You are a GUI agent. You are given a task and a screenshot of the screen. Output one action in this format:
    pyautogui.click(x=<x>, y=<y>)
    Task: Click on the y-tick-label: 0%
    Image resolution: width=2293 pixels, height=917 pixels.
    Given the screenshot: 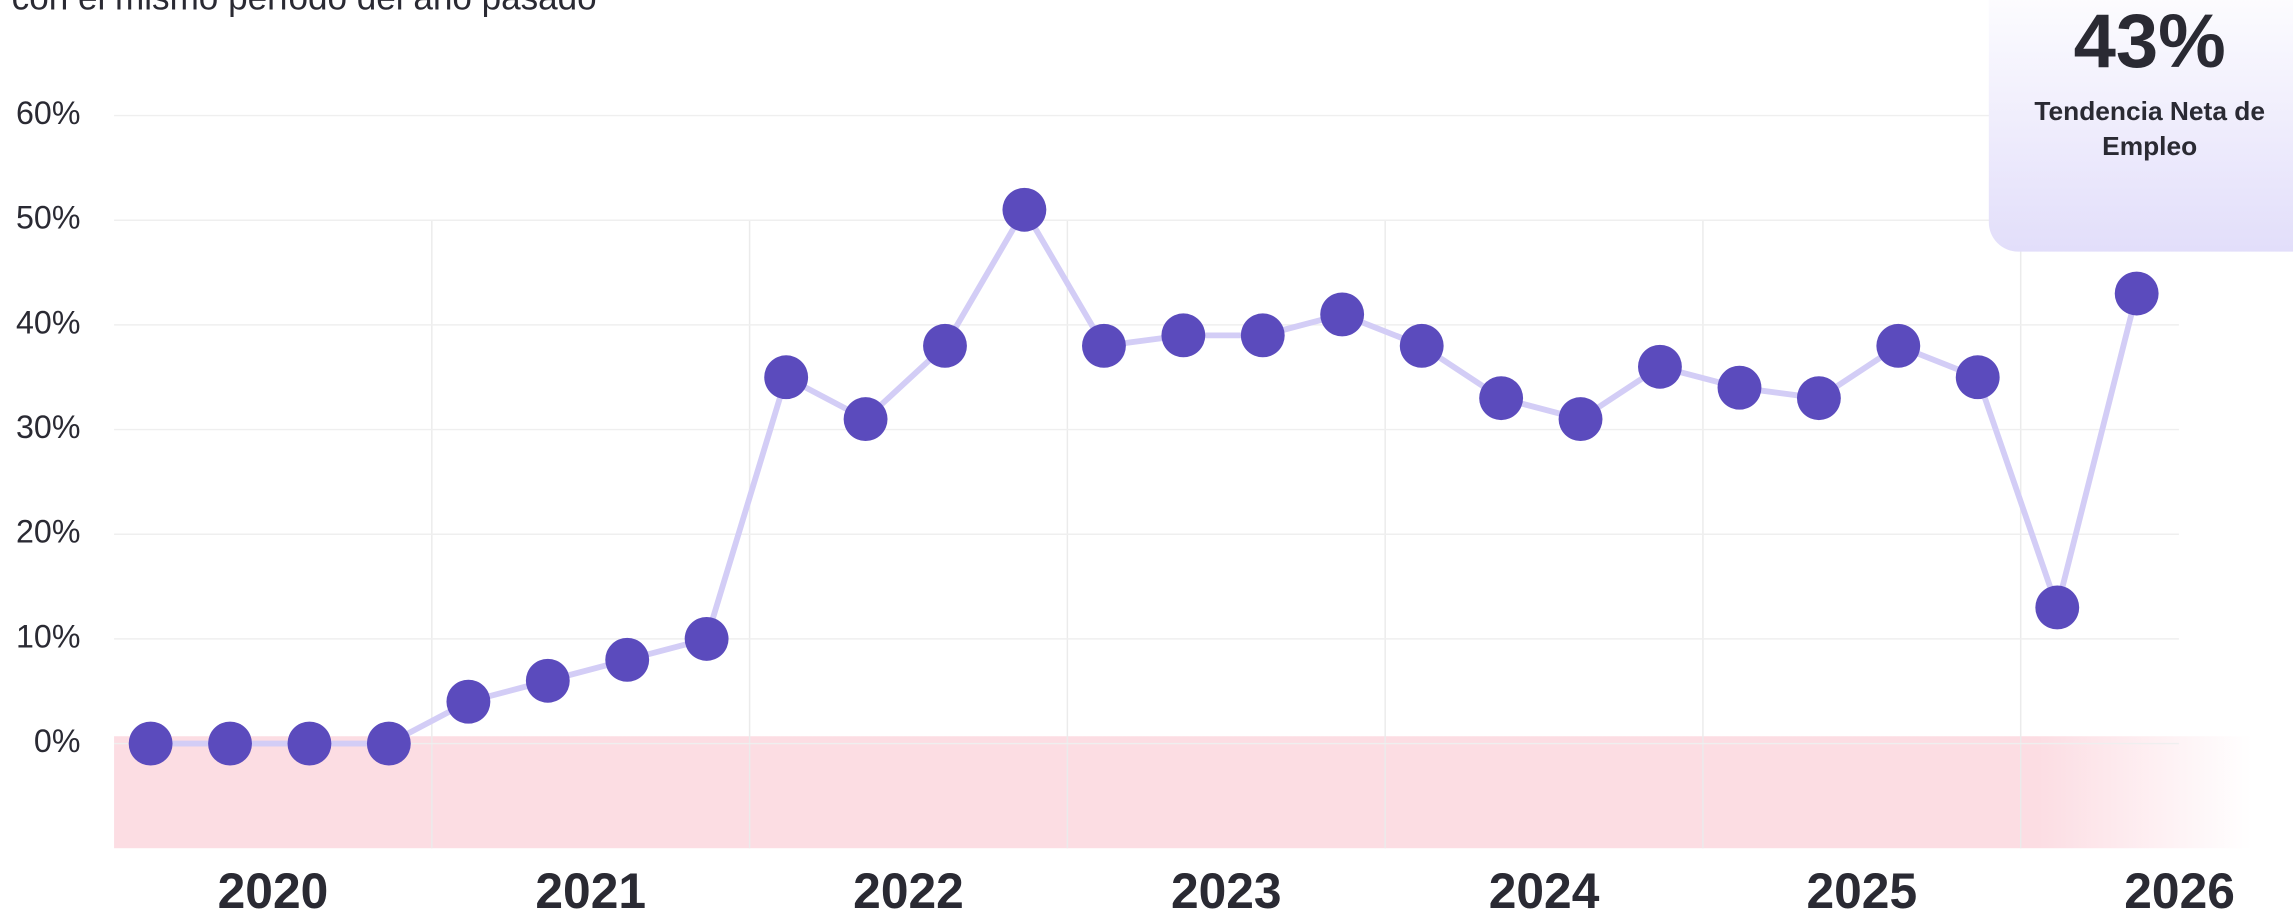 What is the action you would take?
    pyautogui.click(x=57, y=741)
    